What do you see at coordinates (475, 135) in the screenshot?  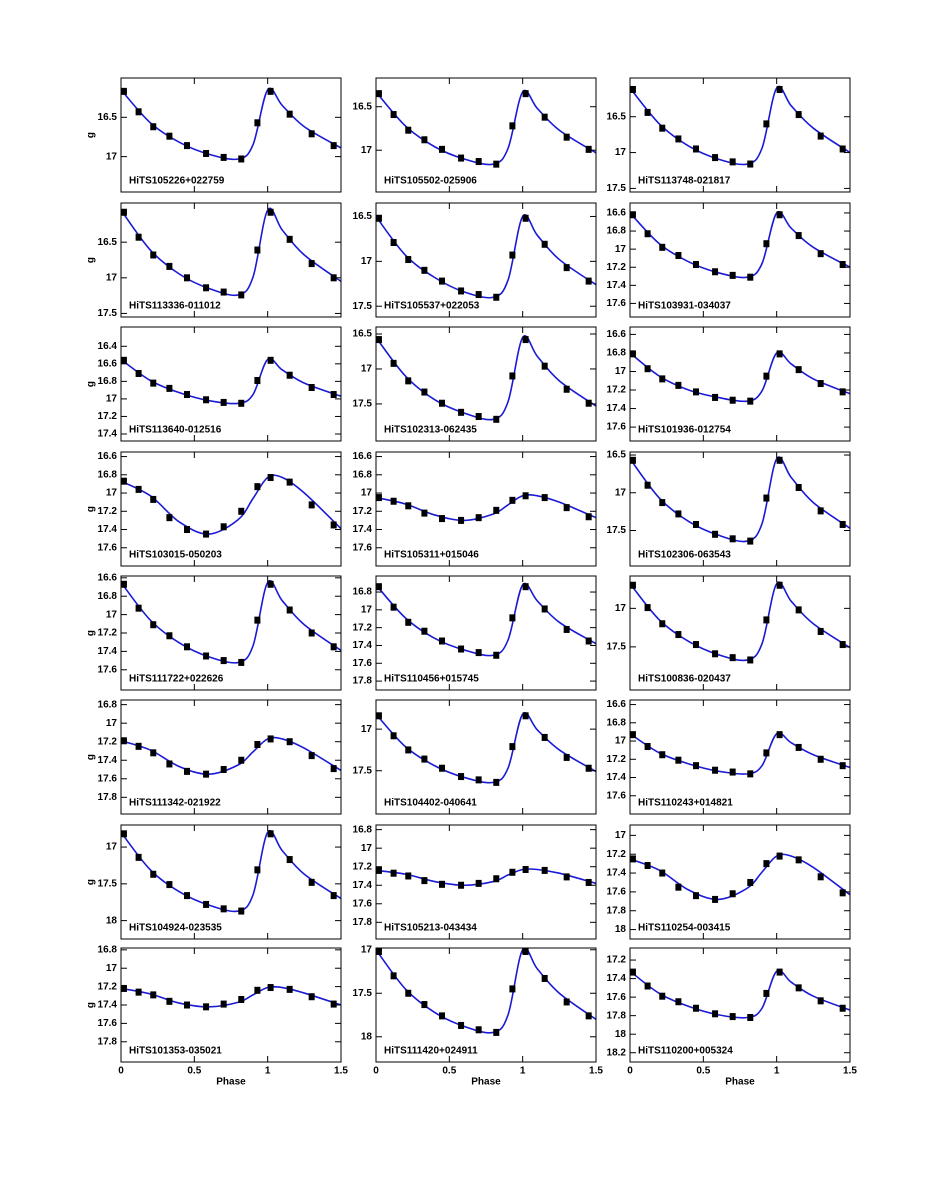 I see `panel: 16.5 17 HiTS105502-025906` at bounding box center [475, 135].